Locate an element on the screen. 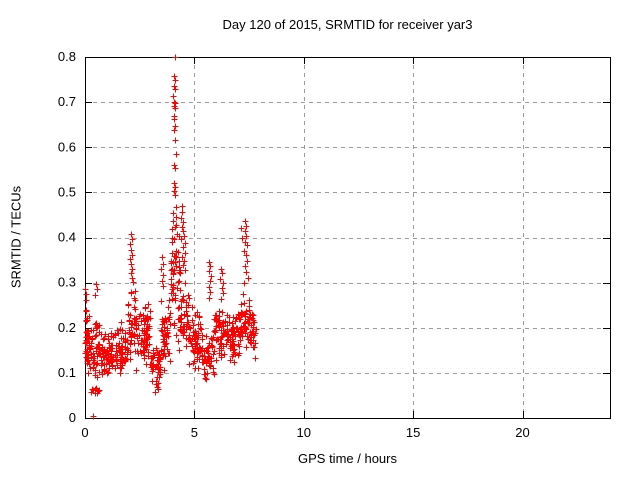 The width and height of the screenshot is (640, 480). x-tick-label: 20 is located at coordinates (522, 432).